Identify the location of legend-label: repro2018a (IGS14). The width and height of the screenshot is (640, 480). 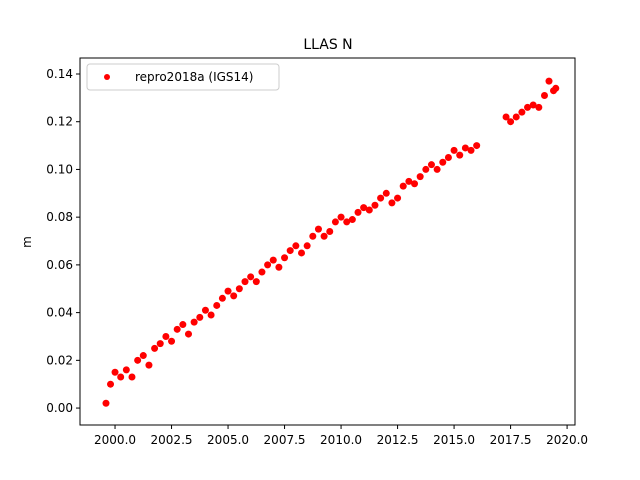
(194, 77).